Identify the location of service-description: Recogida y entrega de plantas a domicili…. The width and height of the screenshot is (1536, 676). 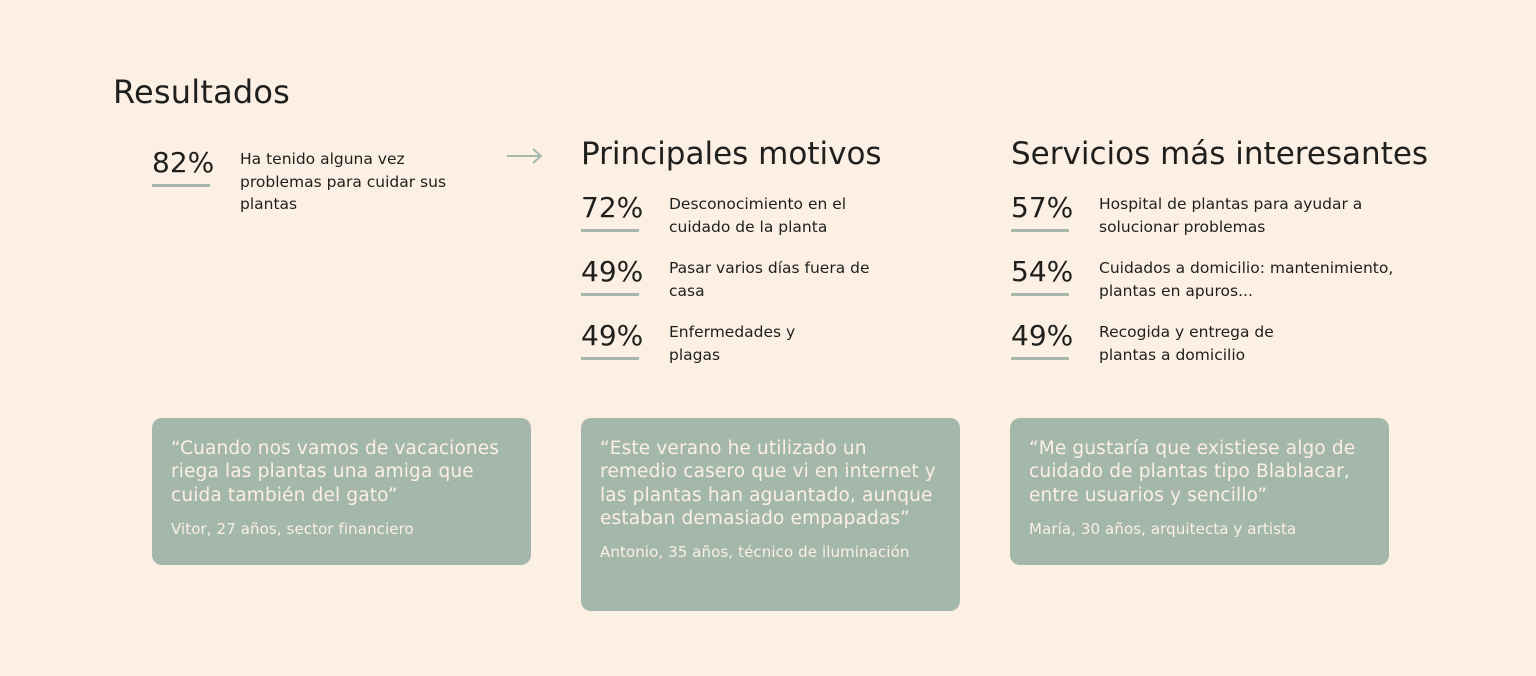
(1186, 343).